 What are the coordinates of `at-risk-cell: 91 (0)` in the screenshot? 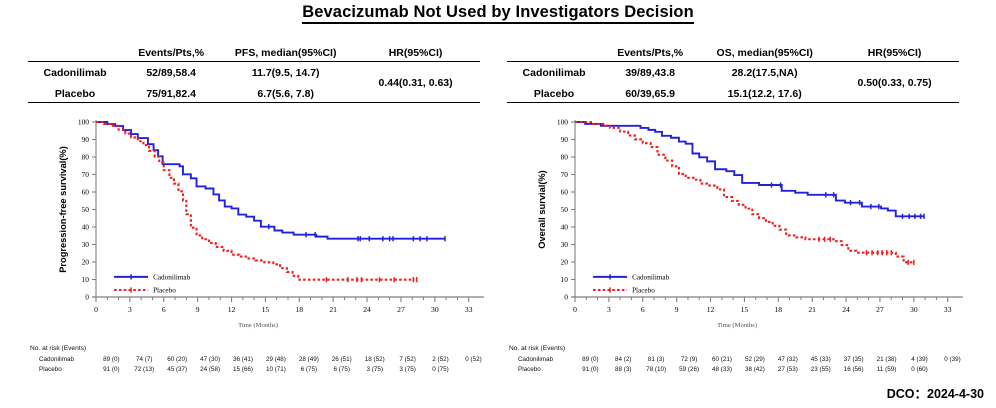 It's located at (590, 369).